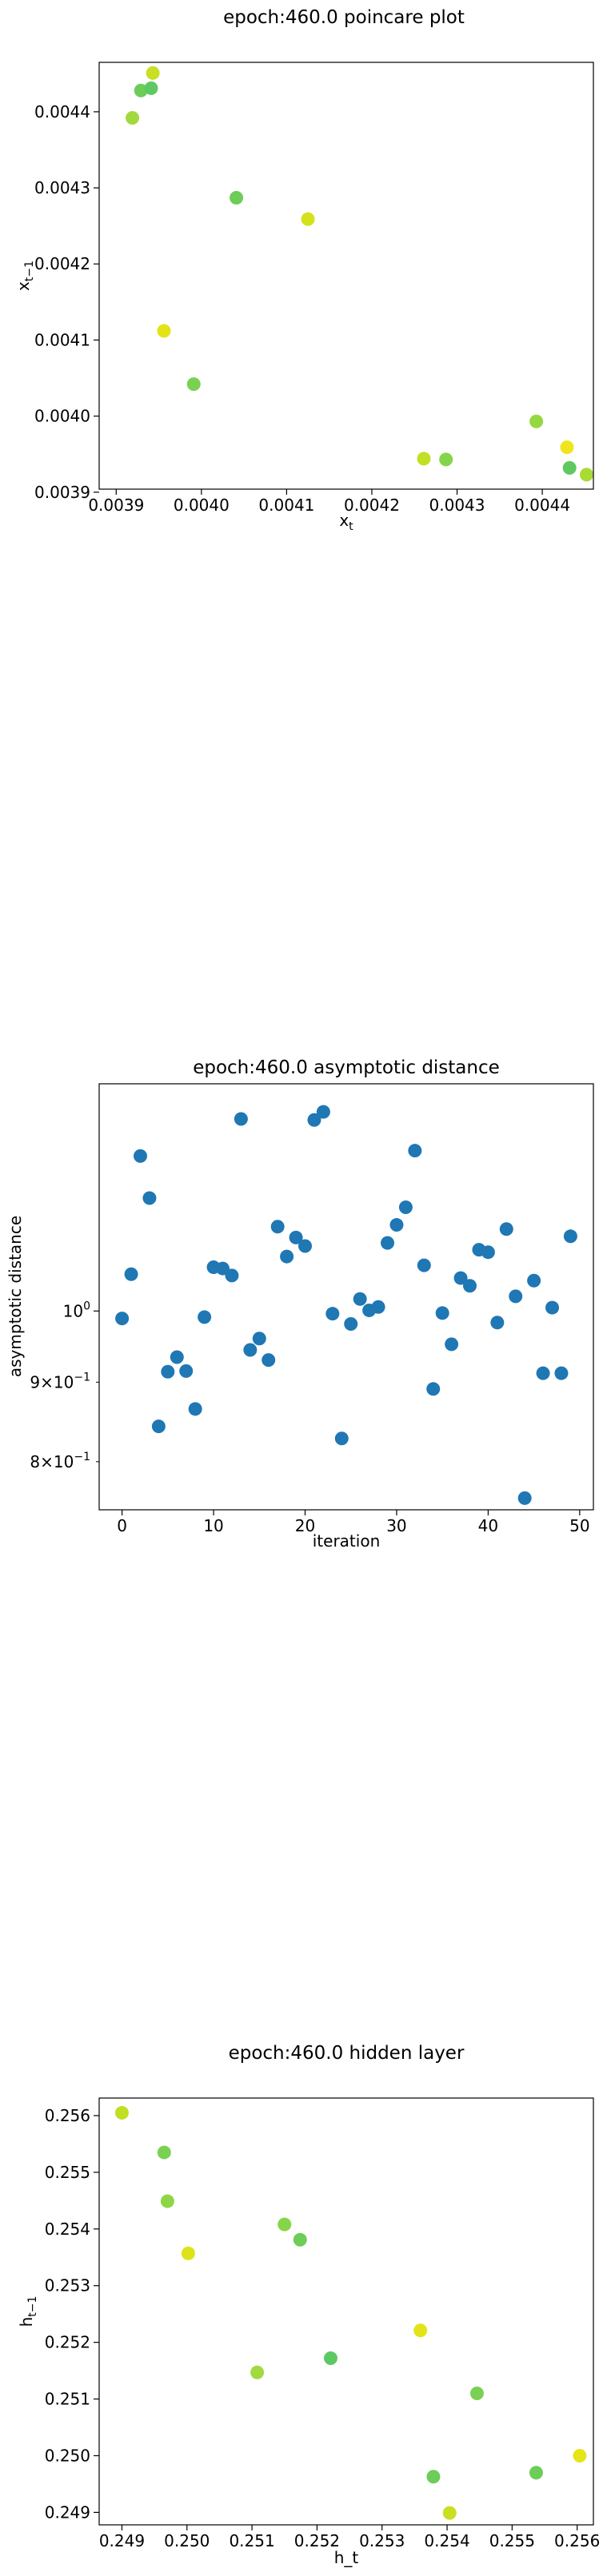 Image resolution: width=603 pixels, height=2576 pixels. I want to click on asymptotic-y-tick-label: 100, so click(77, 1310).